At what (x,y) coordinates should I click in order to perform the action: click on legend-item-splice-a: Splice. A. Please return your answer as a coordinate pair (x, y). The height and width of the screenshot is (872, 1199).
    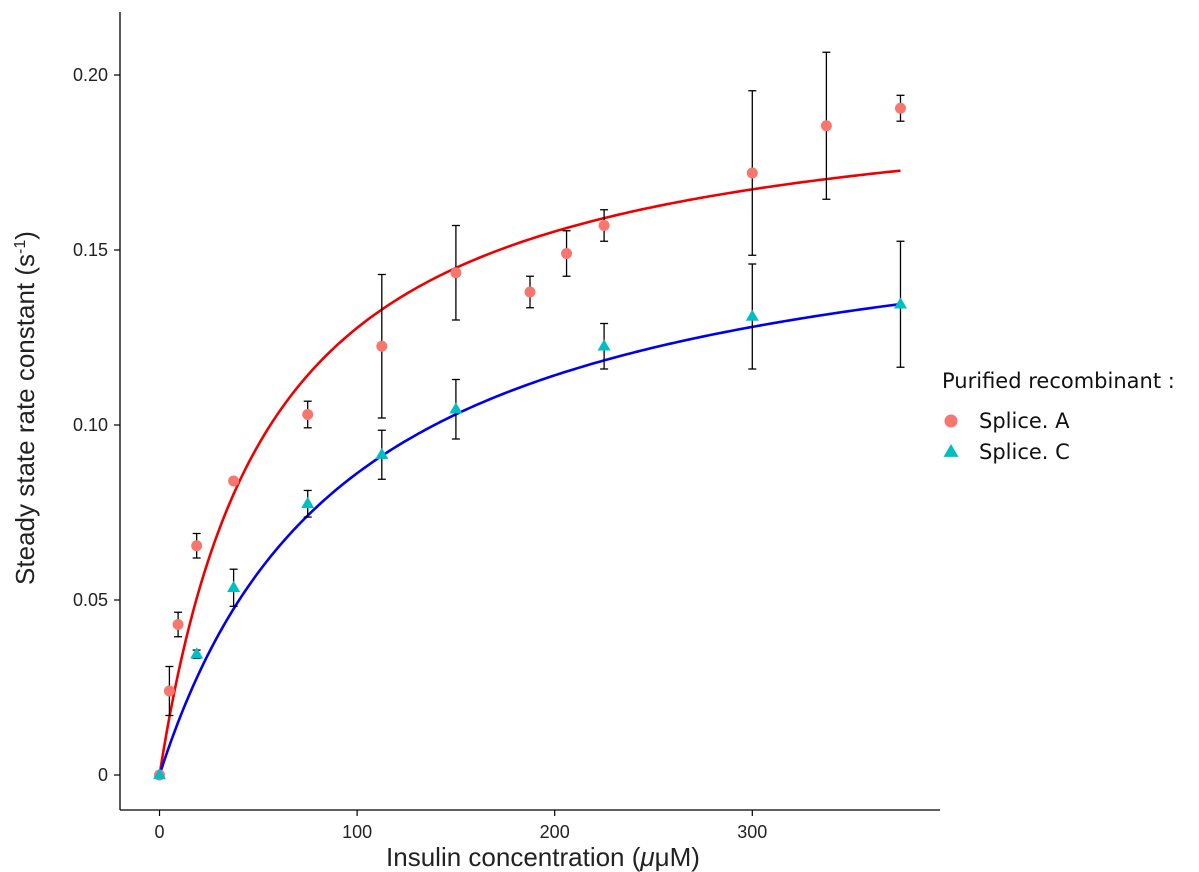
    Looking at the image, I should click on (1007, 421).